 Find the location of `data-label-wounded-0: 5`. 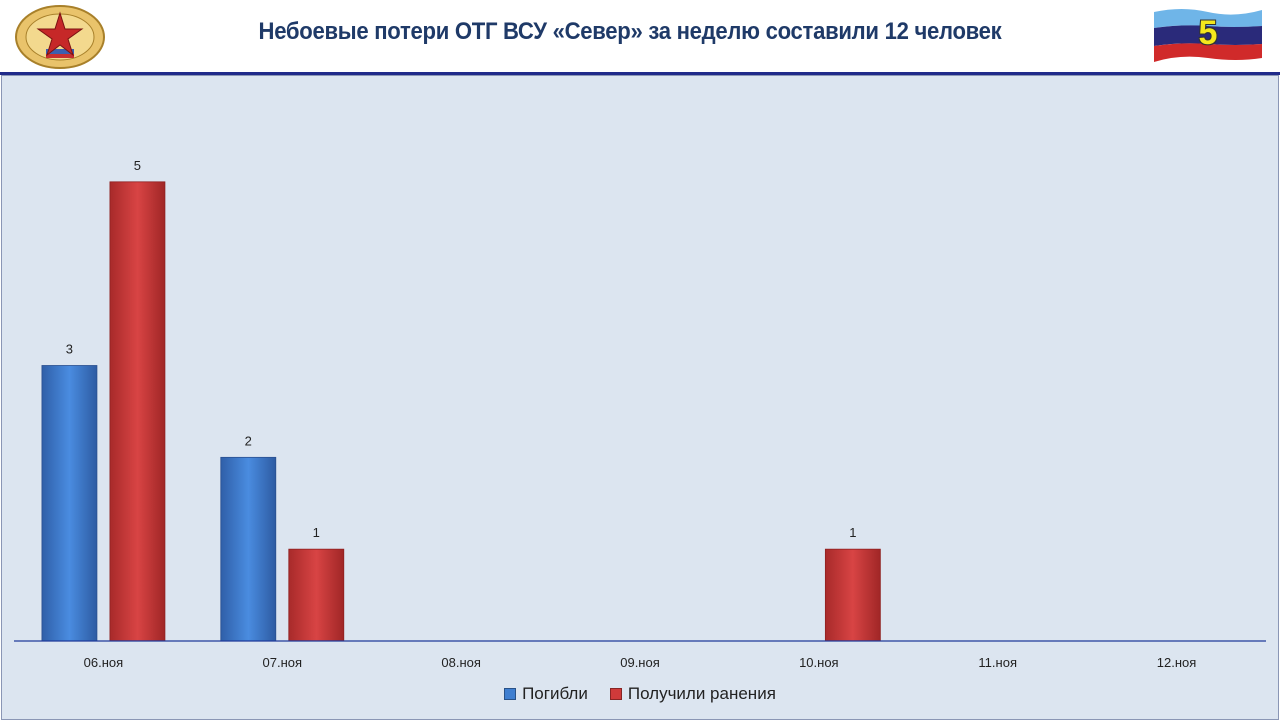

data-label-wounded-0: 5 is located at coordinates (137, 165).